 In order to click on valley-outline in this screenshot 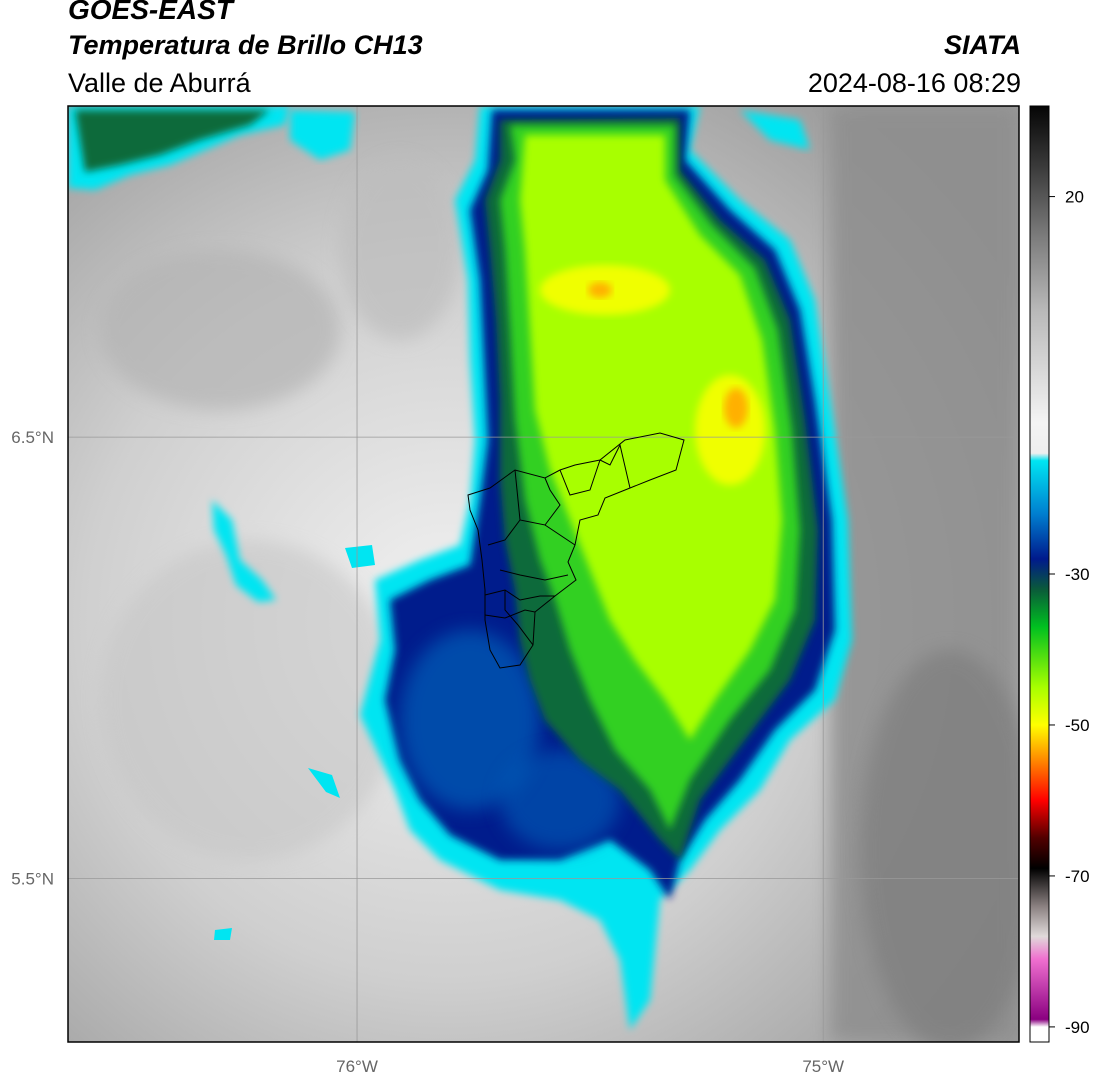, I will do `click(576, 550)`.